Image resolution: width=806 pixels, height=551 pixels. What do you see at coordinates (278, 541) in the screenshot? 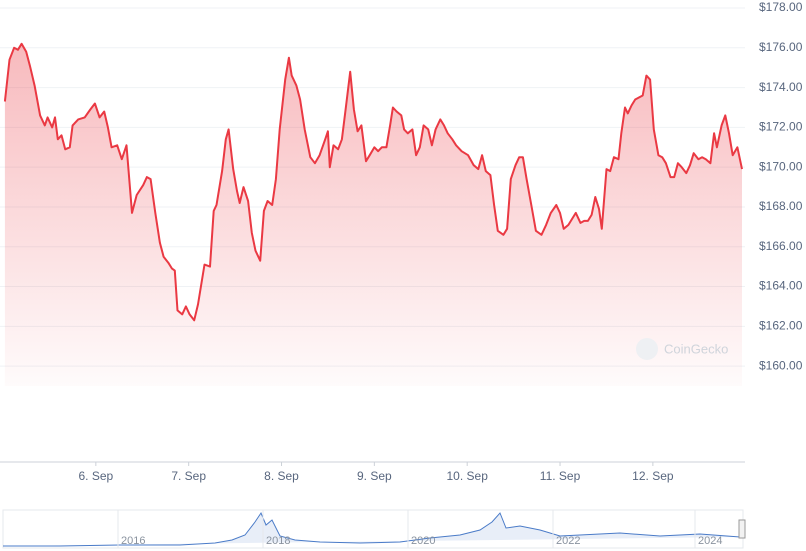
I see `navigator-label: 2018` at bounding box center [278, 541].